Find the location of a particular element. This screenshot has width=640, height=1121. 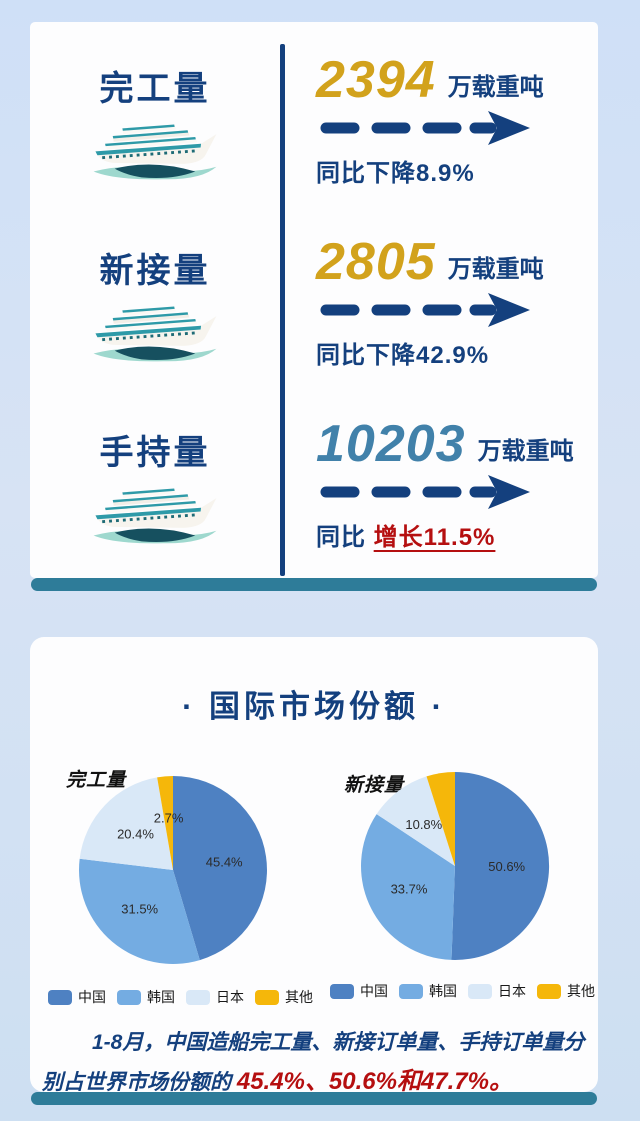

value-line: 2394 万载重吨 is located at coordinates (457, 80).